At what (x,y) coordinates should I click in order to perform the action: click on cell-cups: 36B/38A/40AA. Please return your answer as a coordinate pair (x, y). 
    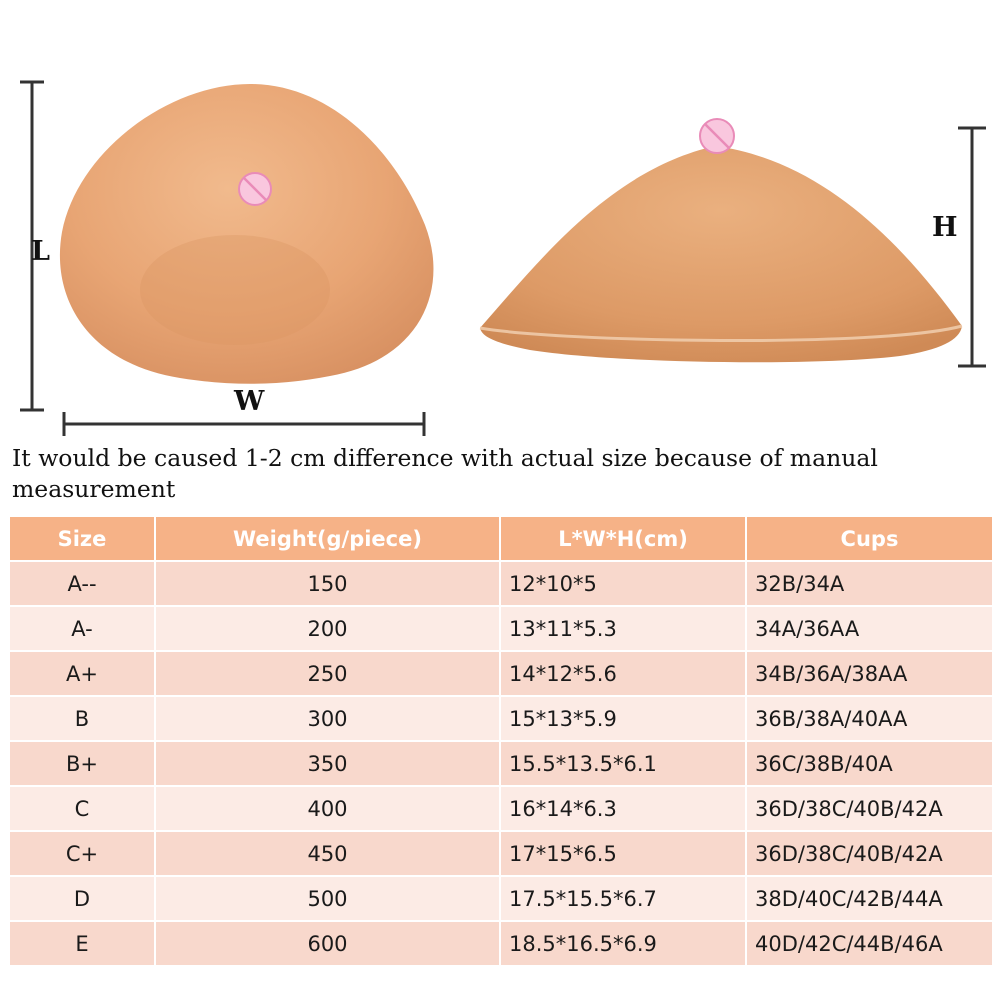
    Looking at the image, I should click on (869, 718).